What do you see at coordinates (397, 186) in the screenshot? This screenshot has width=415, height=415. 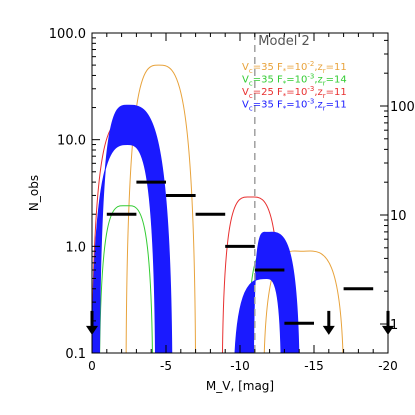 I see `right-axis-ticks: 1 10 100` at bounding box center [397, 186].